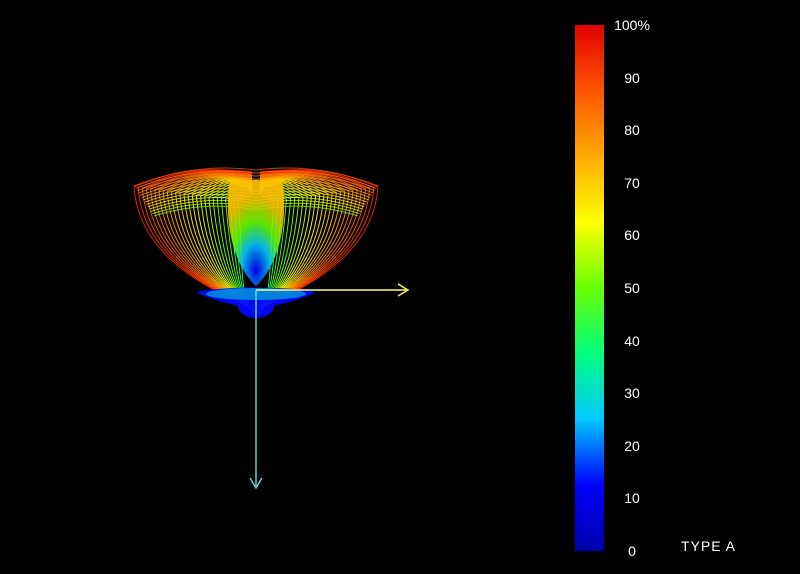  What do you see at coordinates (632, 130) in the screenshot?
I see `colorbar-tick-label: 80` at bounding box center [632, 130].